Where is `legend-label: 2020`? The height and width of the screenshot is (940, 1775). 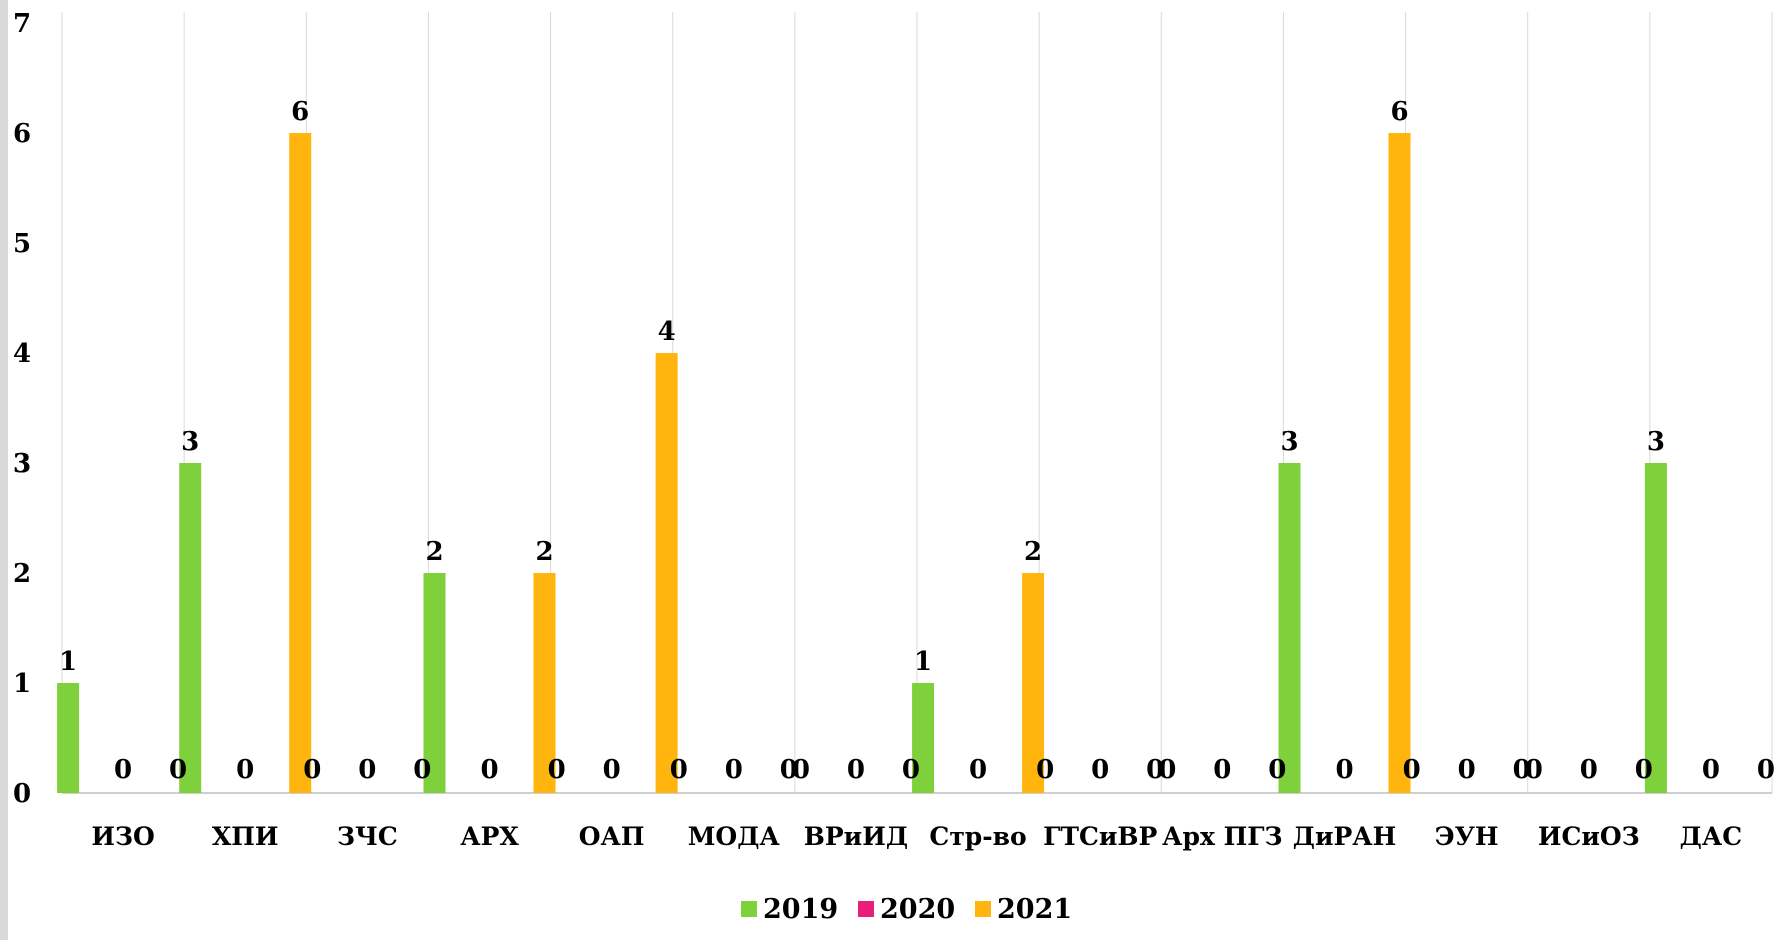
legend-label: 2020 is located at coordinates (917, 909).